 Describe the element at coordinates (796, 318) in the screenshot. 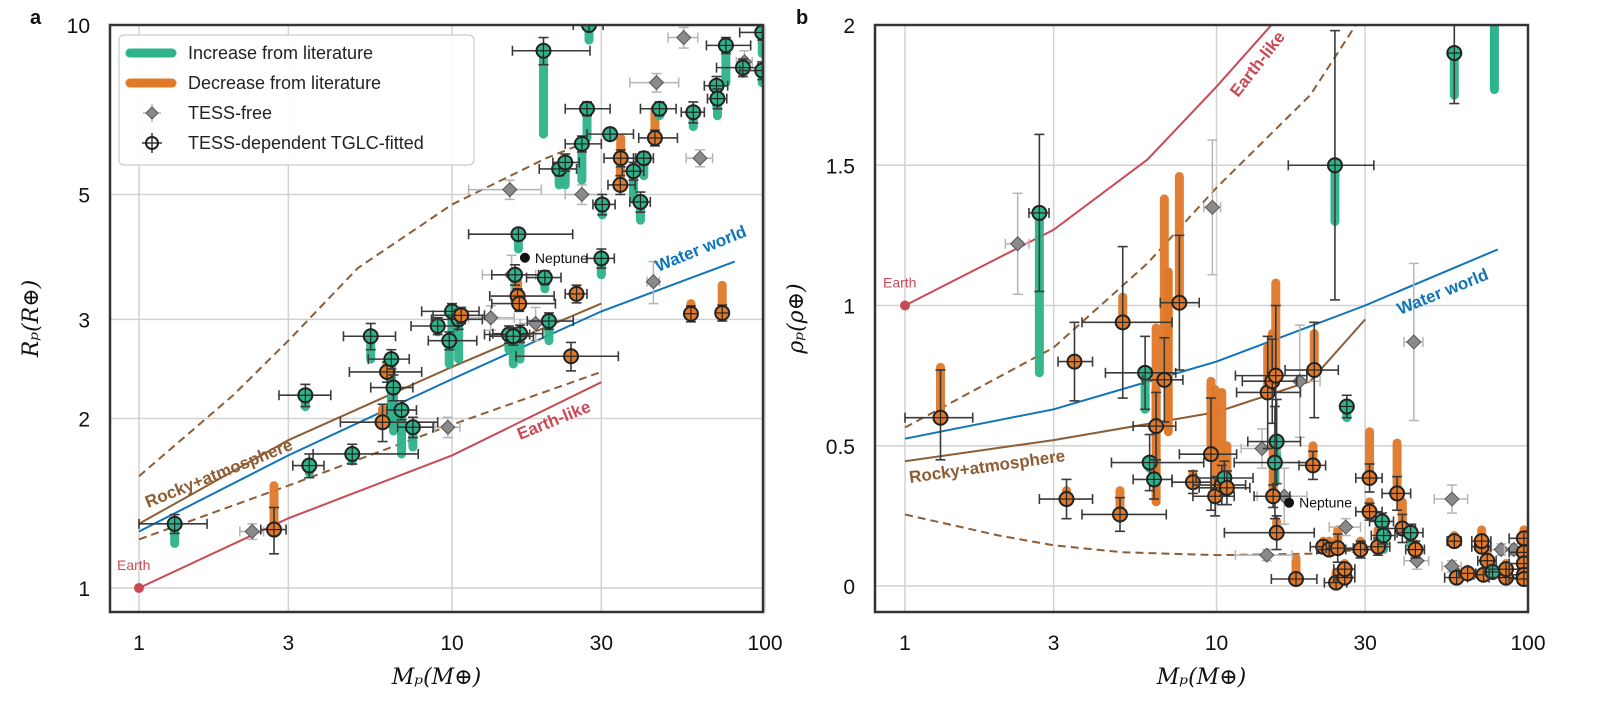

I see `y-axis-label: ρₚ(ρ⊕)` at that location.